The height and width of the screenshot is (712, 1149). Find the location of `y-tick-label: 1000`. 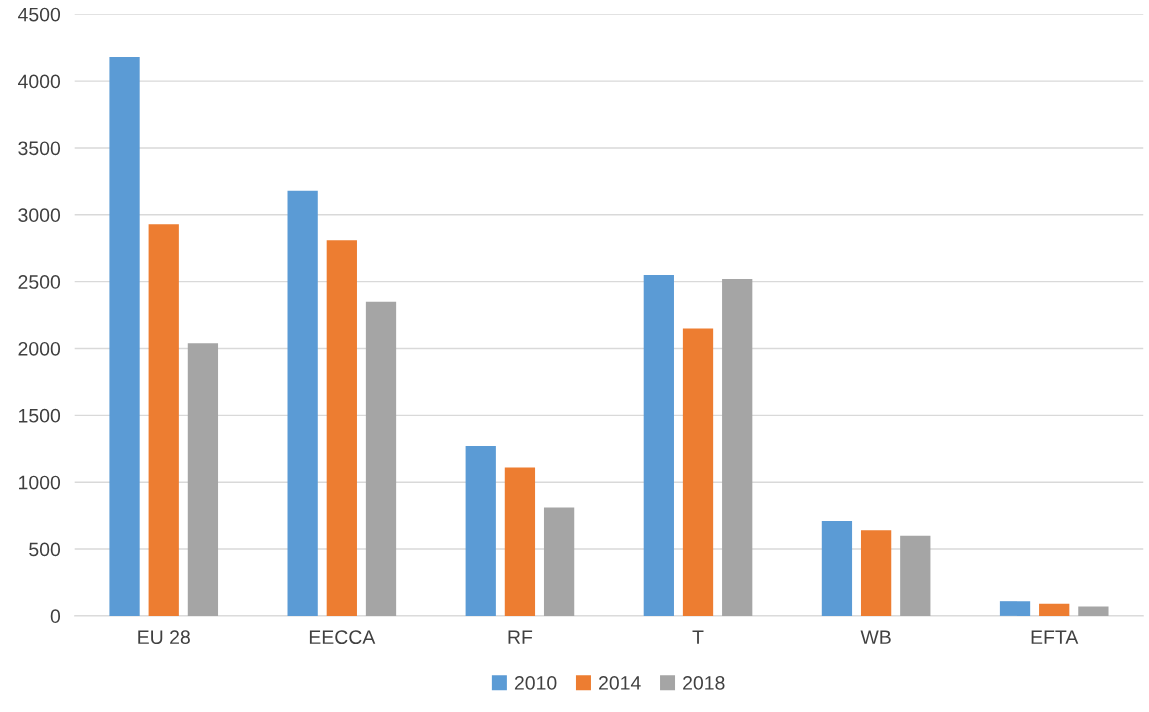

y-tick-label: 1000 is located at coordinates (40, 482).